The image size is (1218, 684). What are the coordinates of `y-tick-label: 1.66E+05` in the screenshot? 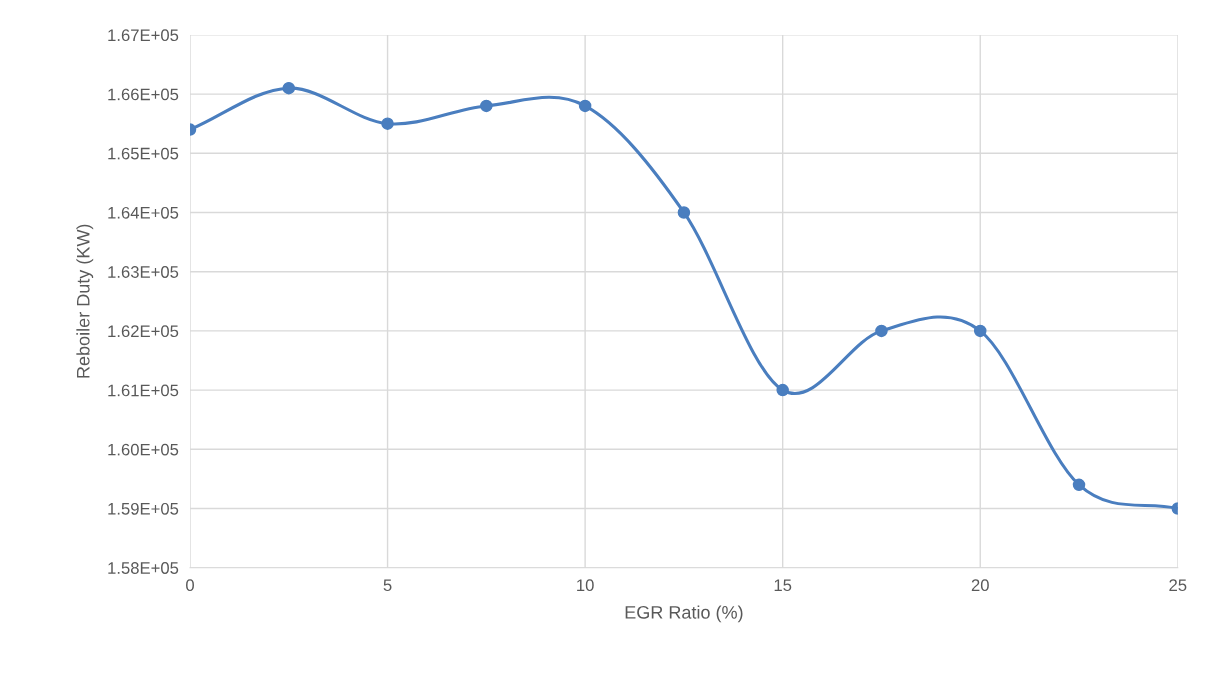 It's located at (143, 94).